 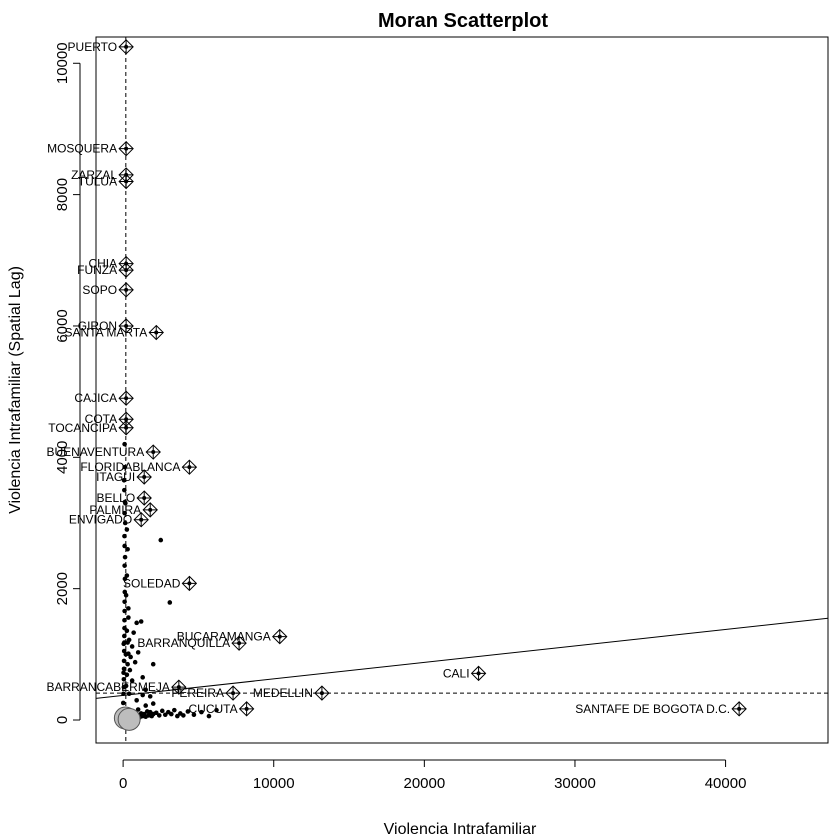 I want to click on regression-line, so click(x=462, y=658).